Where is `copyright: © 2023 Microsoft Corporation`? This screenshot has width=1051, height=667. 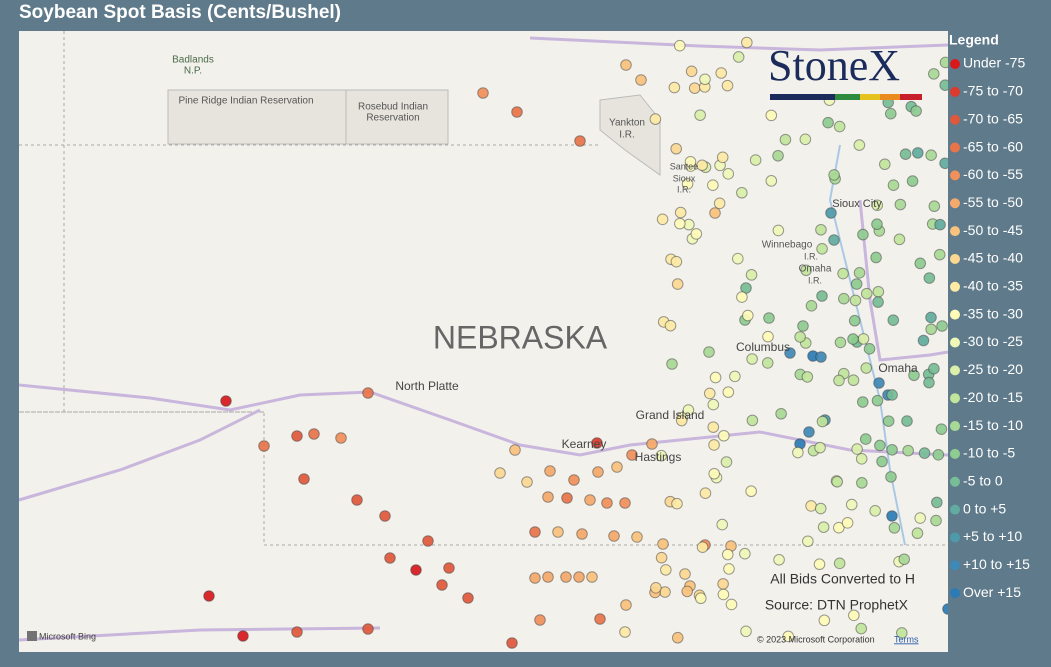 copyright: © 2023 Microsoft Corporation is located at coordinates (816, 639).